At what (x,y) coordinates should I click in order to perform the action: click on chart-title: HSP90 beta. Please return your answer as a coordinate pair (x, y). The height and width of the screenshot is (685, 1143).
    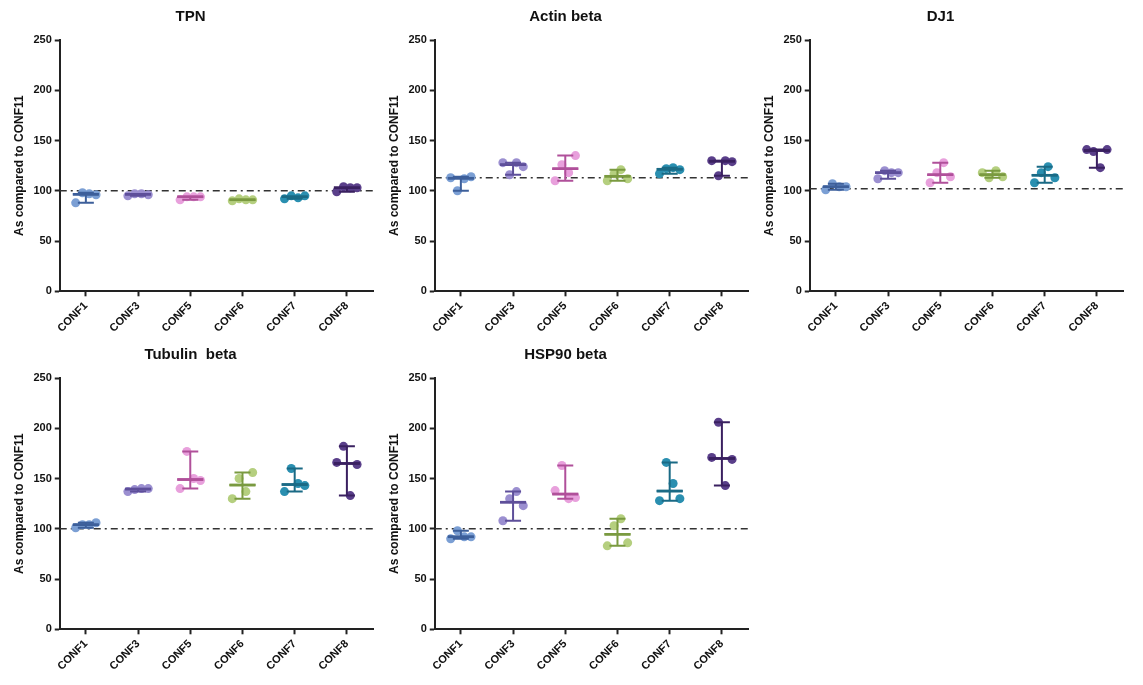
    Looking at the image, I should click on (566, 354).